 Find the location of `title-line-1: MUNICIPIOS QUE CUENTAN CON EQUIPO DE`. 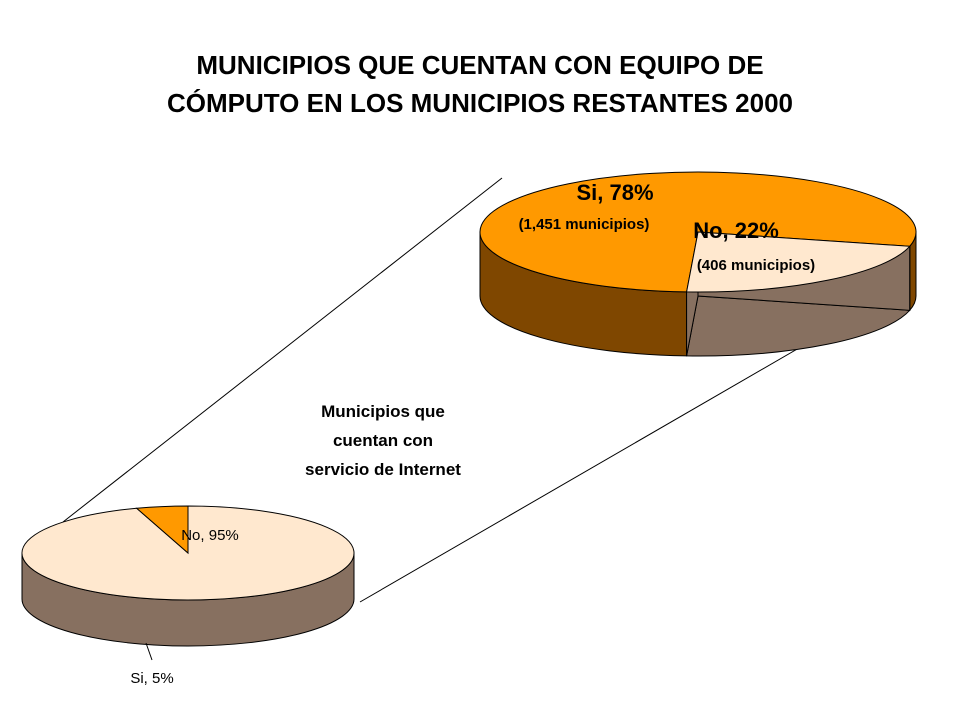

title-line-1: MUNICIPIOS QUE CUENTAN CON EQUIPO DE is located at coordinates (480, 65).